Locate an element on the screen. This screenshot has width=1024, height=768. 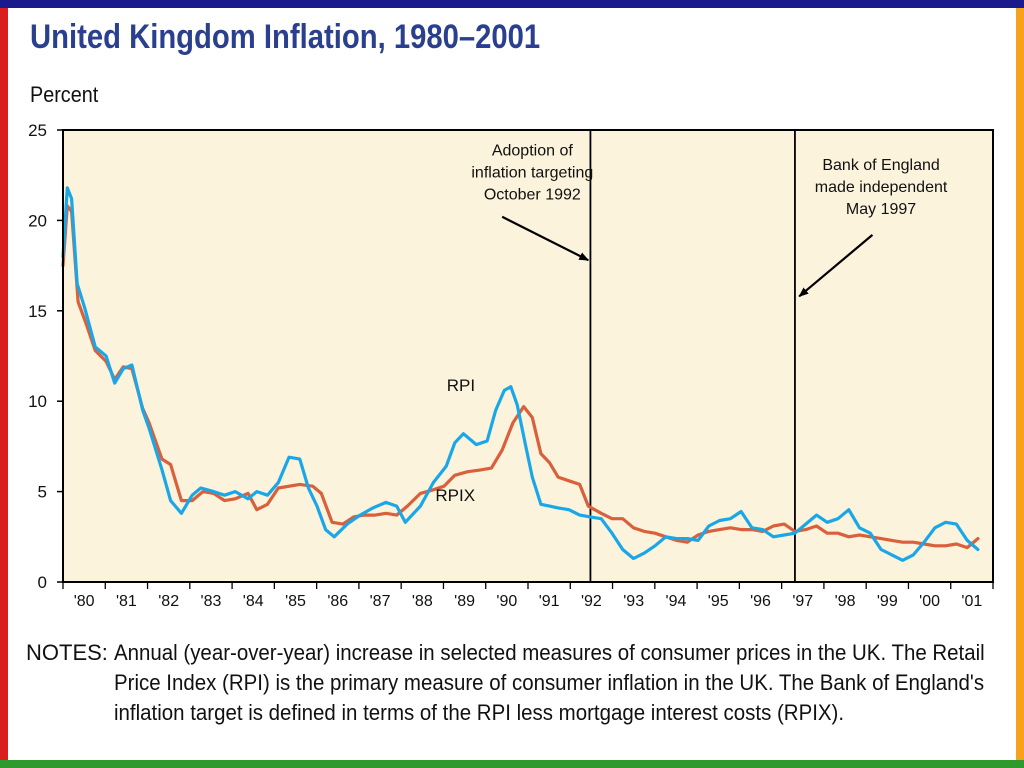
x-tick-label: '92 is located at coordinates (591, 601).